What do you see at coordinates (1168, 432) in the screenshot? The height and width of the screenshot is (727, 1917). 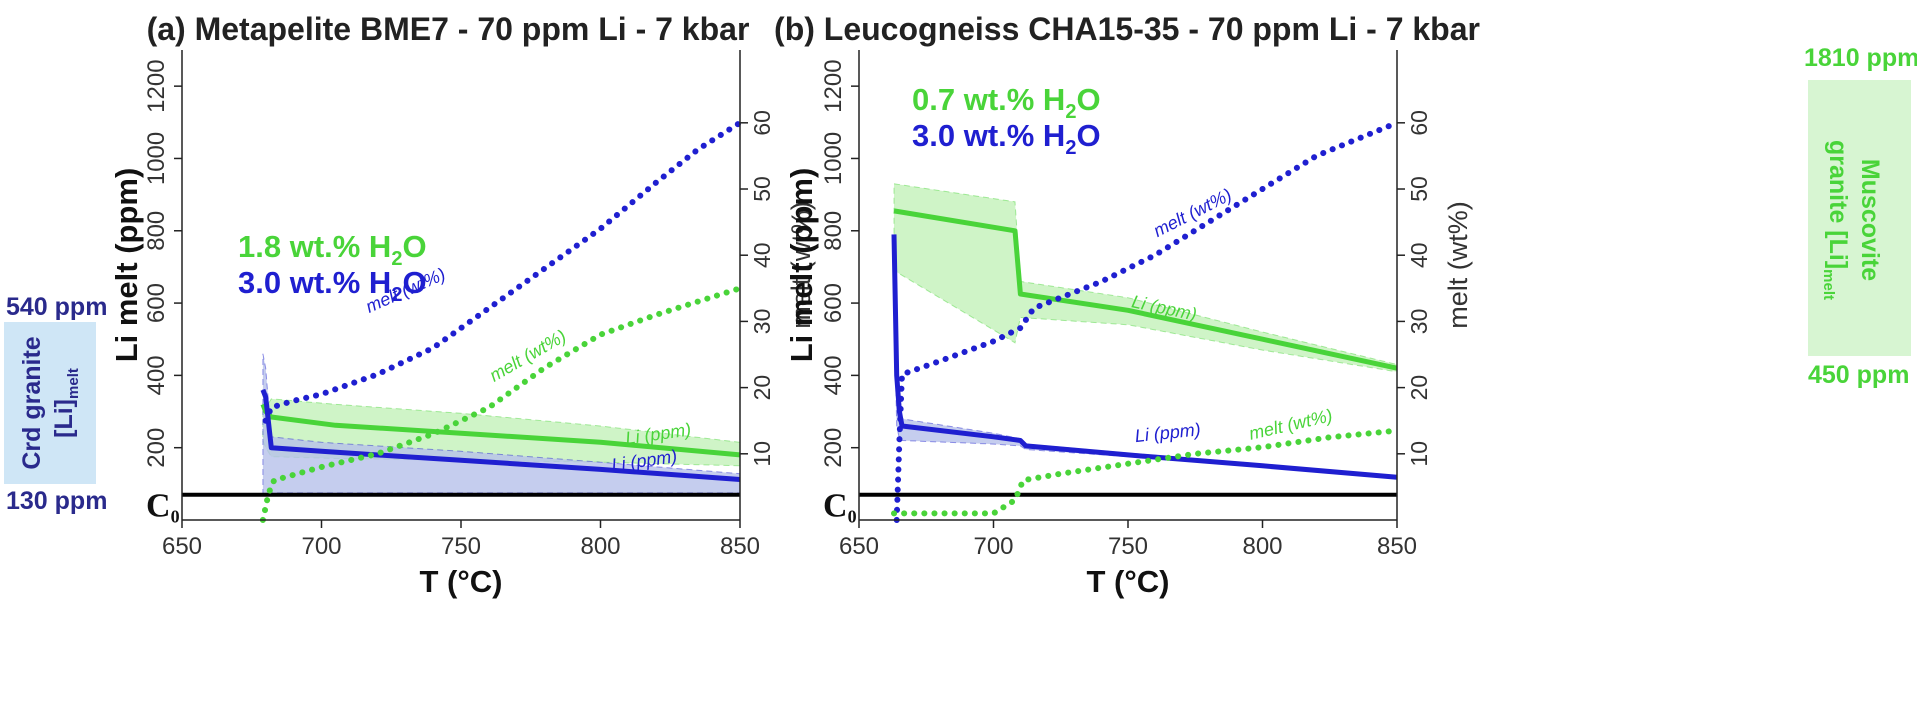 I see `series-annotation: Li (ppm)` at bounding box center [1168, 432].